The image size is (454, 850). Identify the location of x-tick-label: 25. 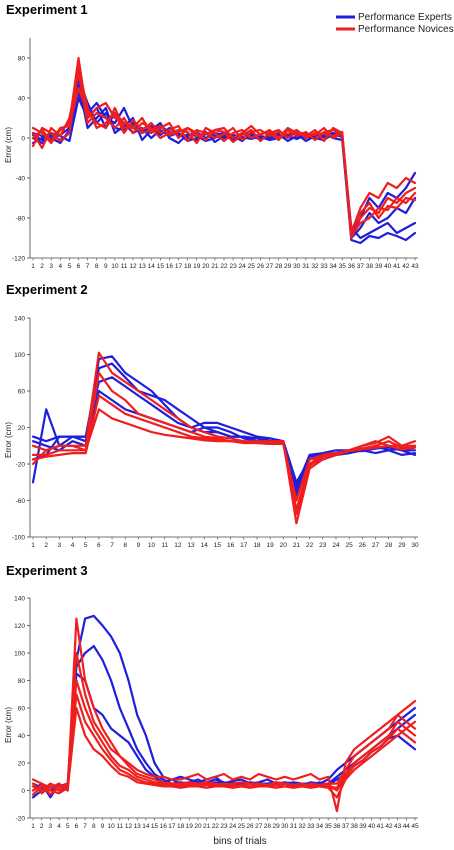
(350, 545).